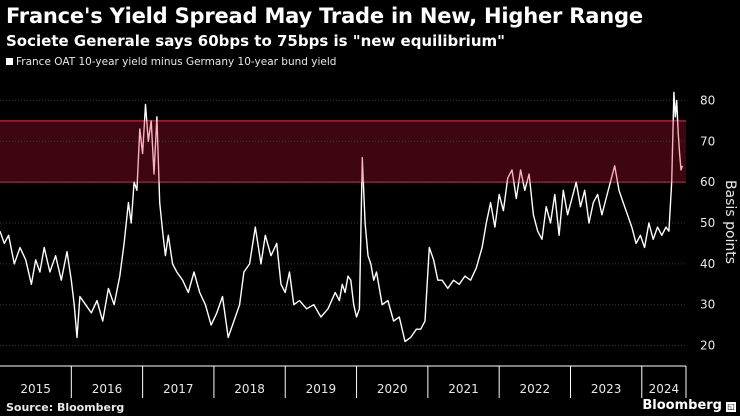 This screenshot has width=740, height=416. I want to click on y-tick-label: 80, so click(707, 100).